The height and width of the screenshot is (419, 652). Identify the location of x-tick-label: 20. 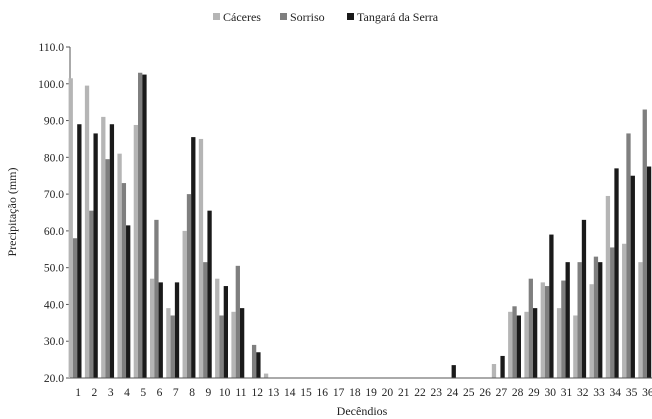
(388, 393).